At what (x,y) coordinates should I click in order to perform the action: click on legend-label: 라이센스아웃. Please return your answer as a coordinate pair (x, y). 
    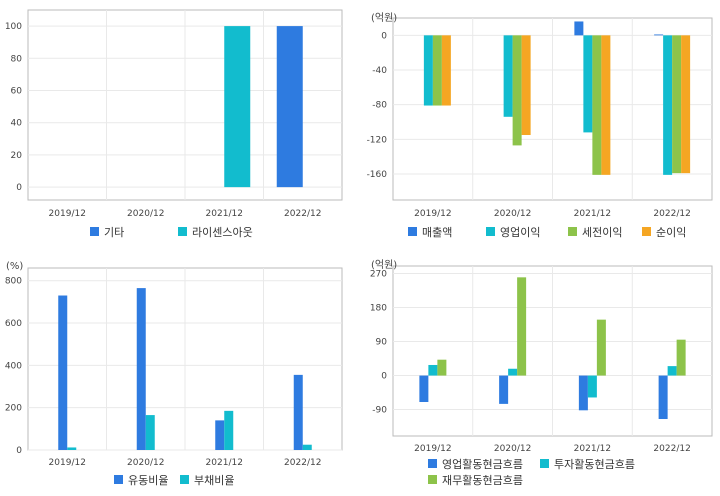
    Looking at the image, I should click on (222, 232).